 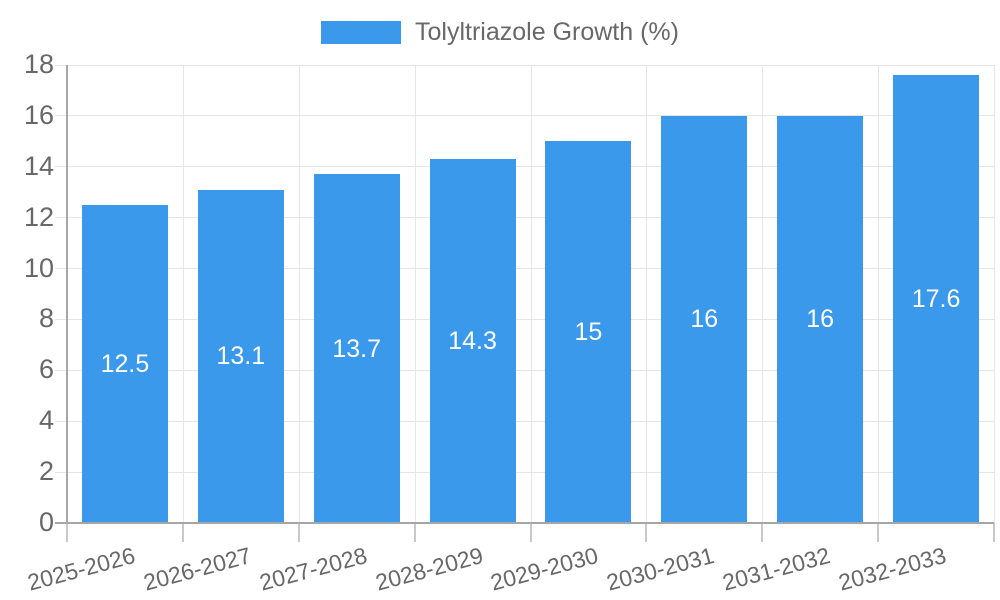 I want to click on x-tick-label: 2028-2029, so click(x=429, y=569).